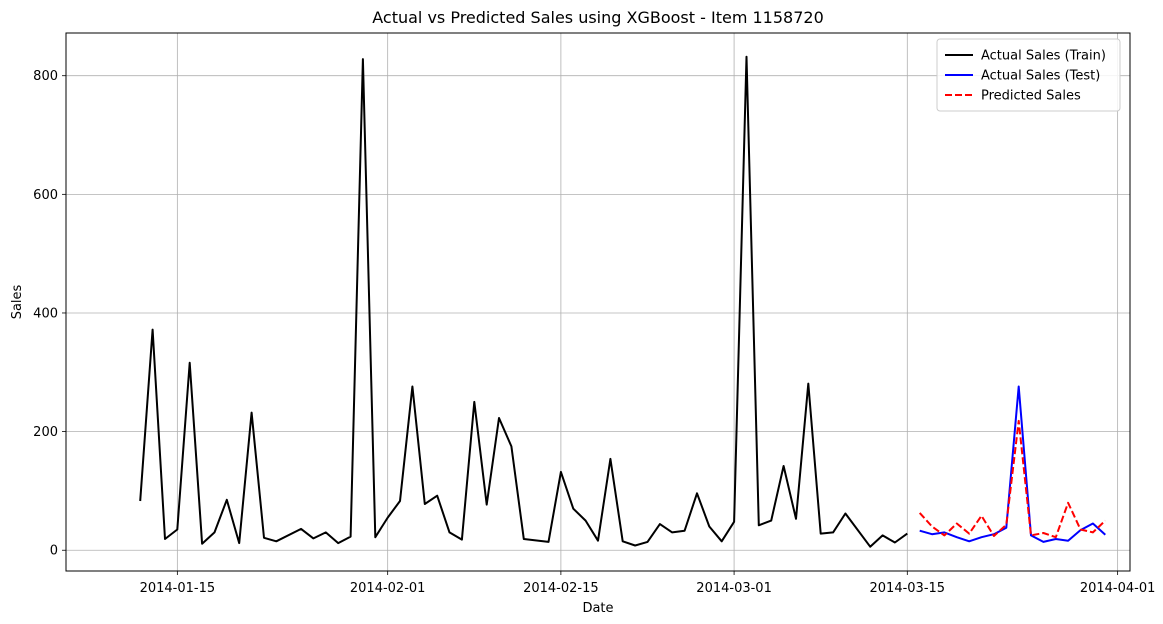 This screenshot has height=624, width=1163. I want to click on y-axis: 0 200 400 600 800, so click(49, 314).